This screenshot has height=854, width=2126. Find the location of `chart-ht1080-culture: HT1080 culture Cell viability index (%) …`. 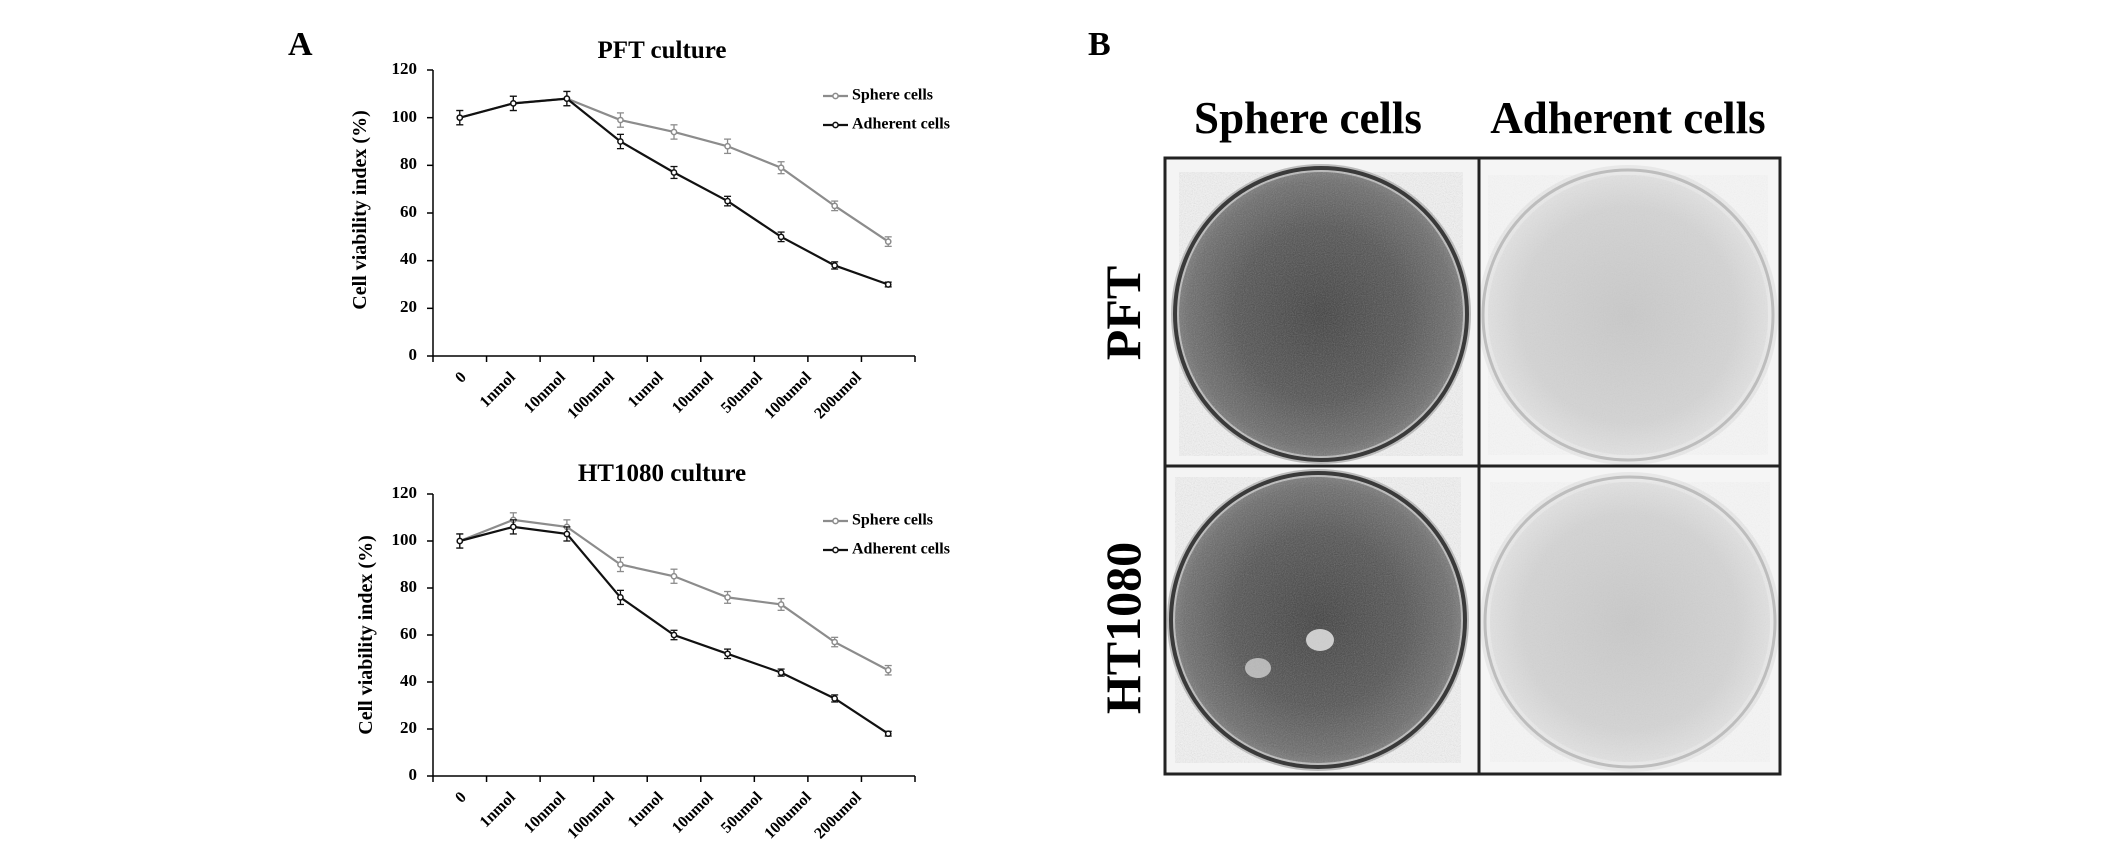

chart-ht1080-culture: HT1080 culture Cell viability index (%) … is located at coordinates (652, 651).